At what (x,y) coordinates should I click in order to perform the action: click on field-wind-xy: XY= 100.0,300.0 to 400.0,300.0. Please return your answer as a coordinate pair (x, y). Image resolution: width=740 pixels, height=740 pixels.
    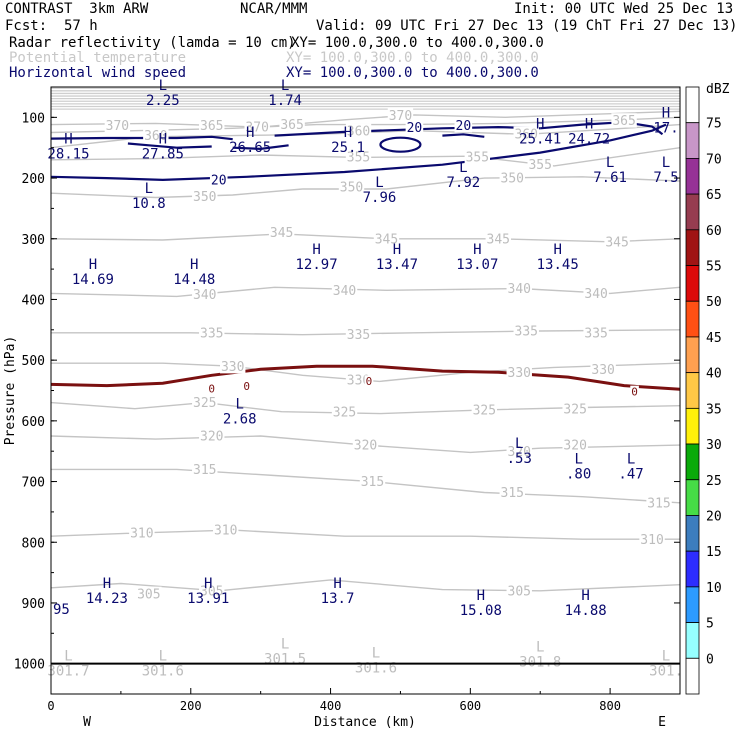
    Looking at the image, I should click on (412, 73).